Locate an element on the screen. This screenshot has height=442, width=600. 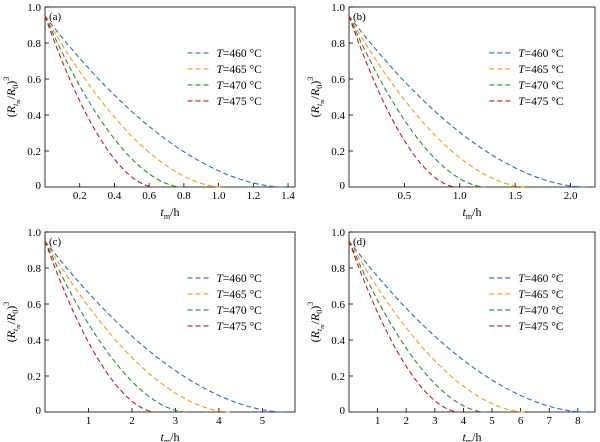
x-tick-label: 0.6 is located at coordinates (149, 196).